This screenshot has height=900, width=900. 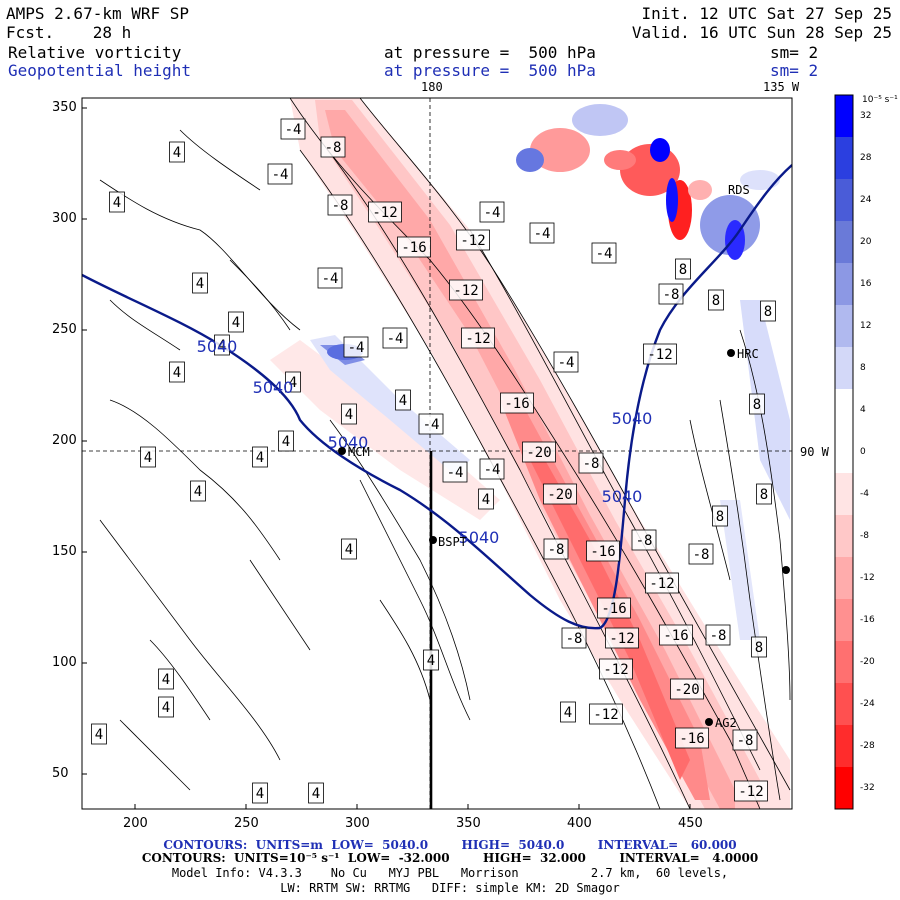 What do you see at coordinates (490, 52) in the screenshot?
I see `field1-level: at pressure = 500 hPa` at bounding box center [490, 52].